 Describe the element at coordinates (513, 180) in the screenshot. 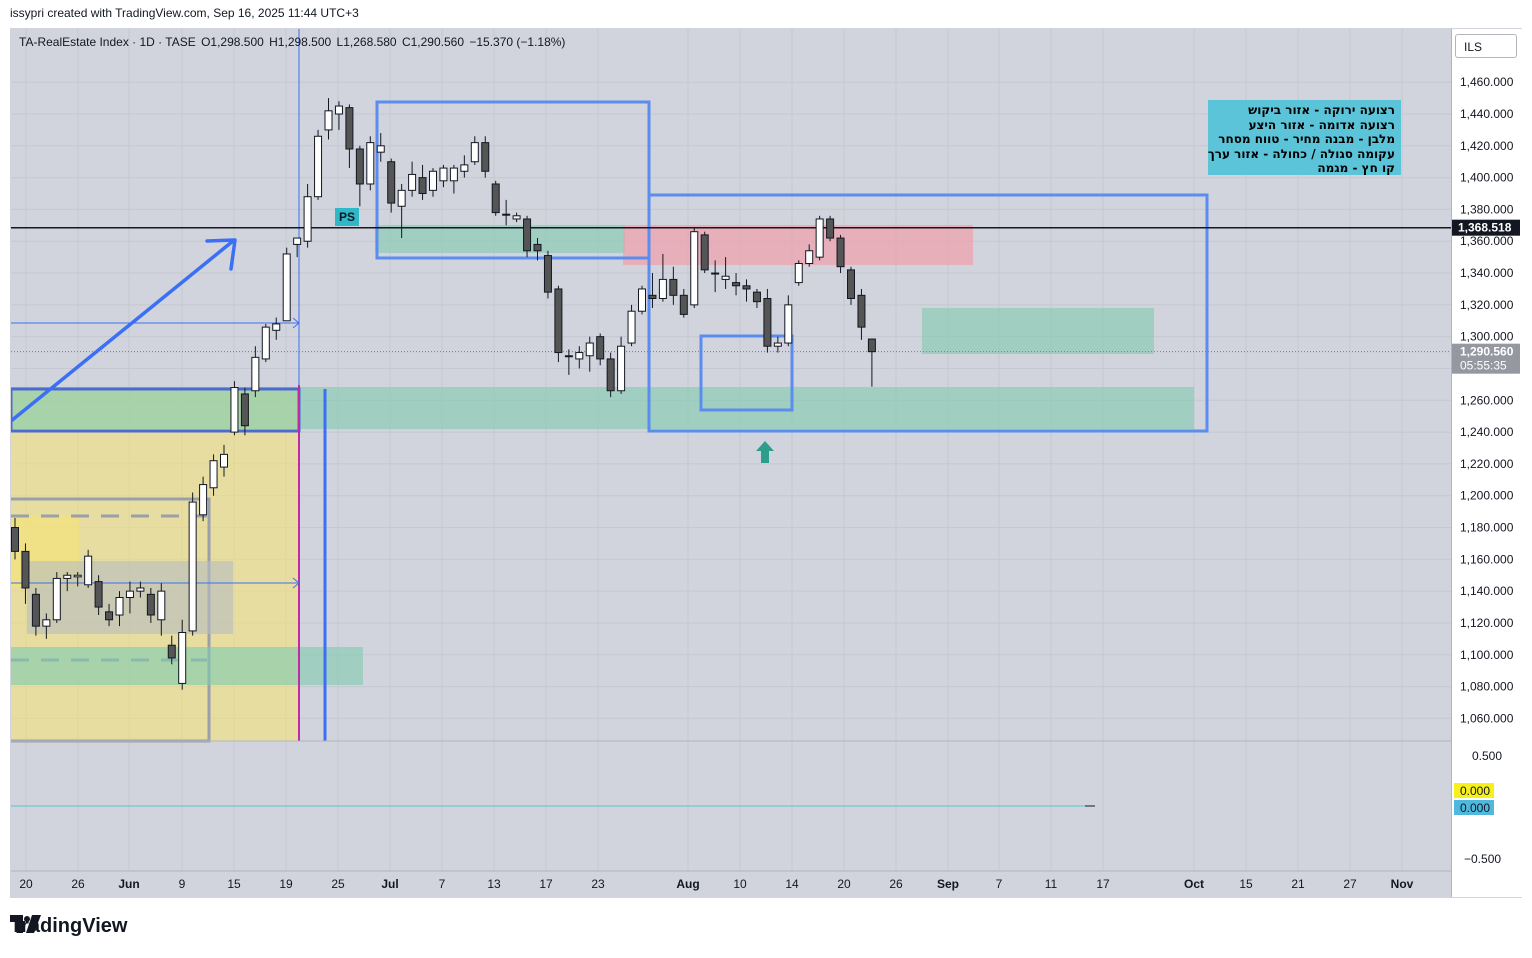

I see `structure-box-july` at that location.